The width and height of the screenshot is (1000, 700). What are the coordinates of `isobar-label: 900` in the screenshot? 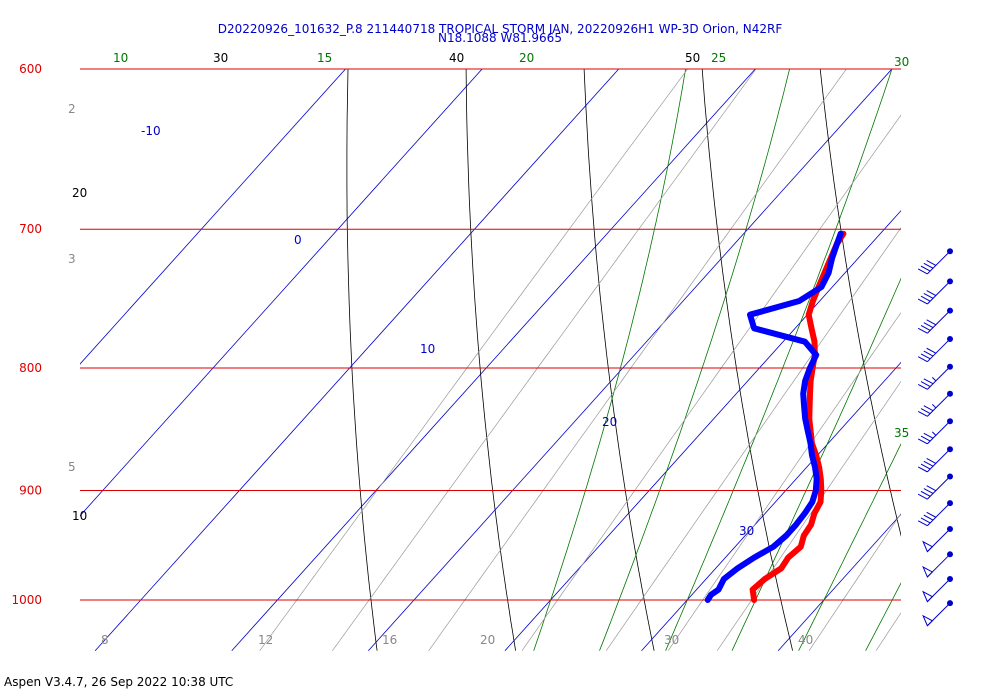 It's located at (30, 490).